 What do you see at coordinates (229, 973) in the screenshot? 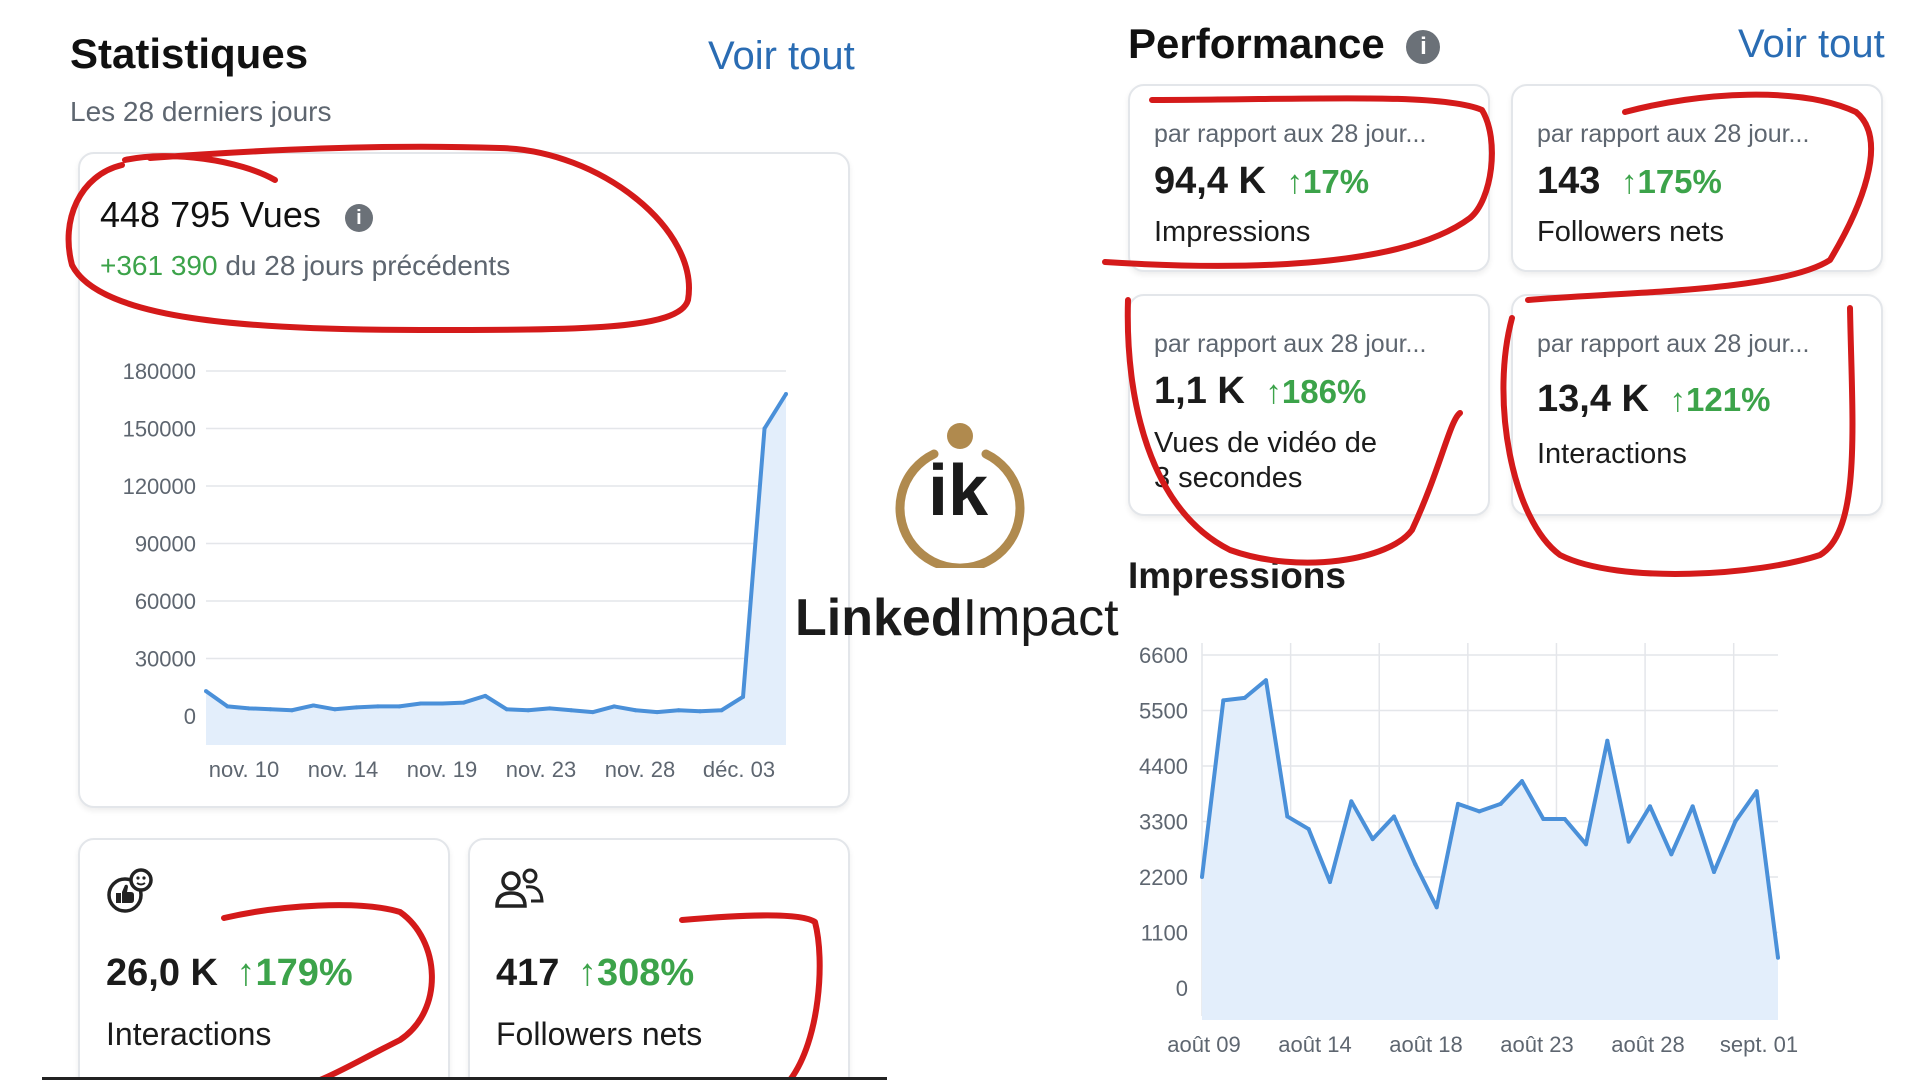
I see `interactions-tile-value: 26,0 K ↑179%` at bounding box center [229, 973].